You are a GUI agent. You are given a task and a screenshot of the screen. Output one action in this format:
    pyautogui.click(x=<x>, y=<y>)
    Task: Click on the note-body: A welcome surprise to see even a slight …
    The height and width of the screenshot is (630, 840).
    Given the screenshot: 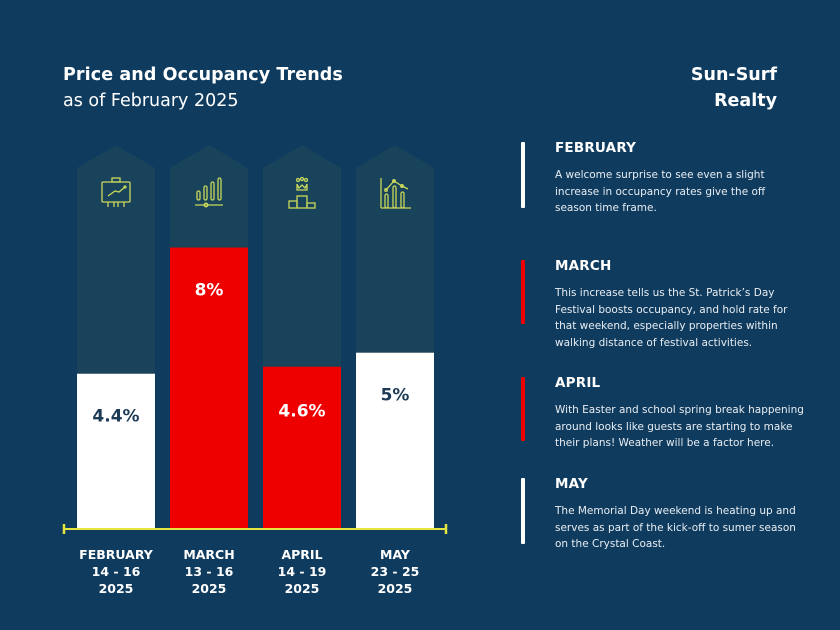 What is the action you would take?
    pyautogui.click(x=660, y=191)
    